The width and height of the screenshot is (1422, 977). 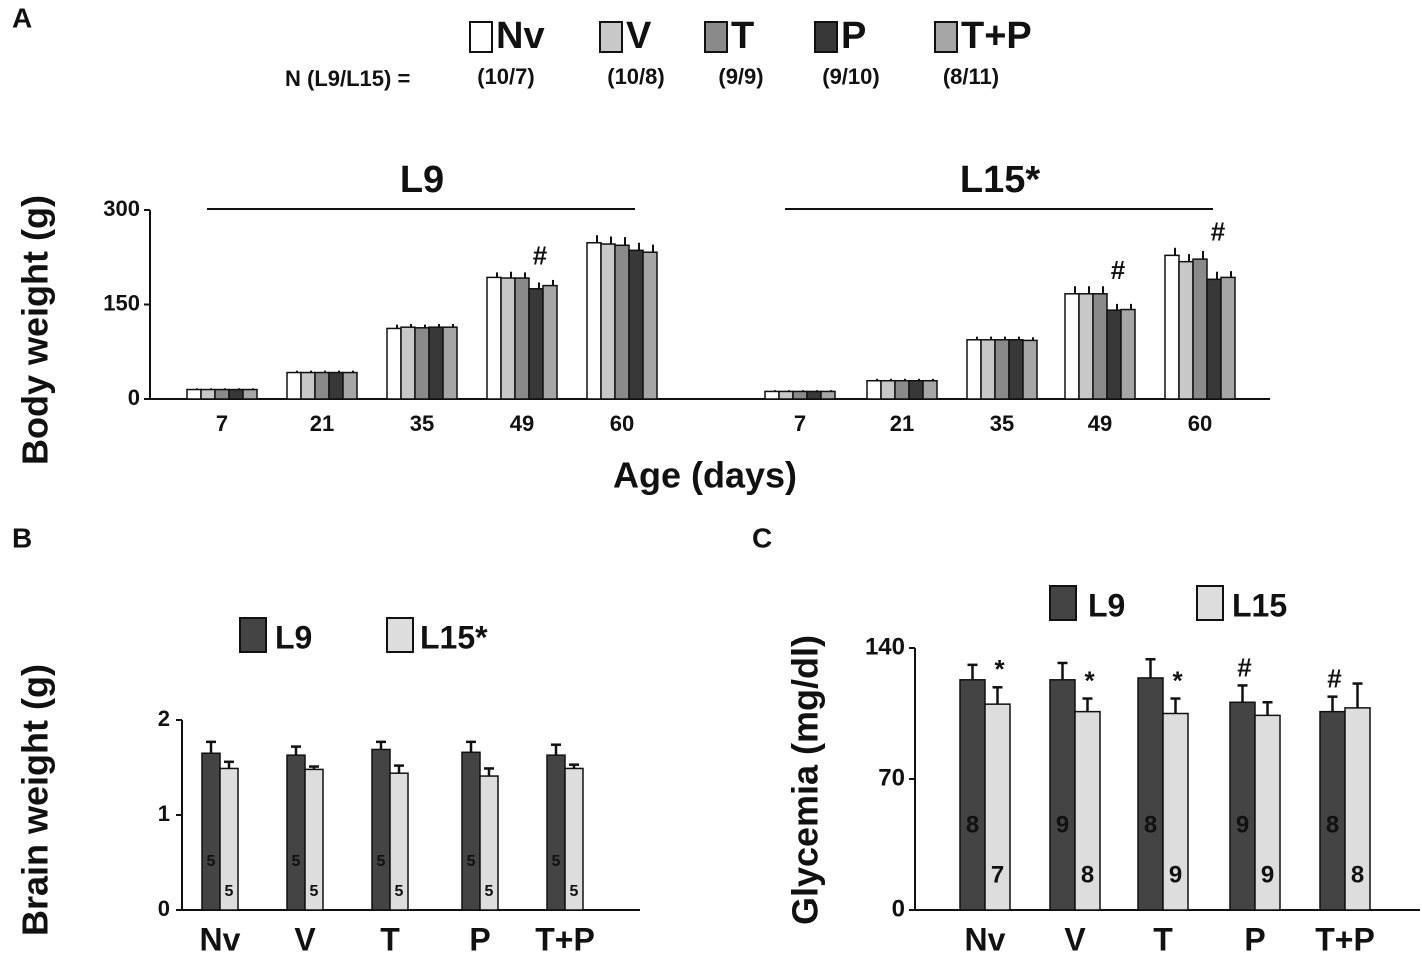 What do you see at coordinates (1259, 605) in the screenshot?
I see `legend-label: L15` at bounding box center [1259, 605].